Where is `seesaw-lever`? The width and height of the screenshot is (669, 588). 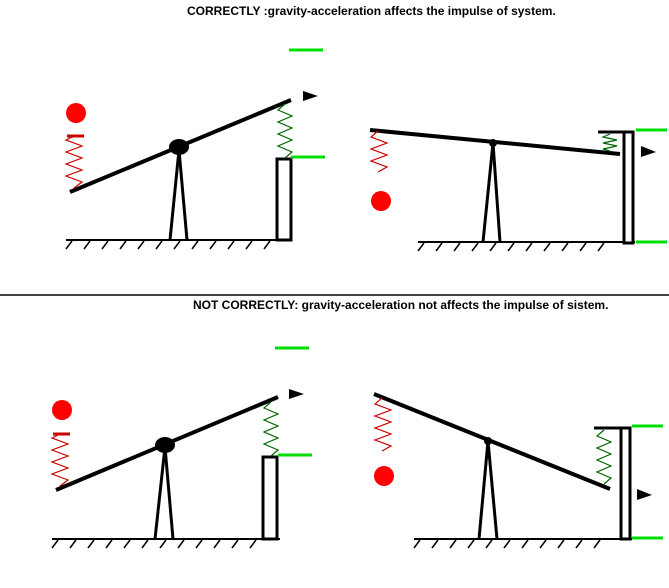
seesaw-lever is located at coordinates (492, 441).